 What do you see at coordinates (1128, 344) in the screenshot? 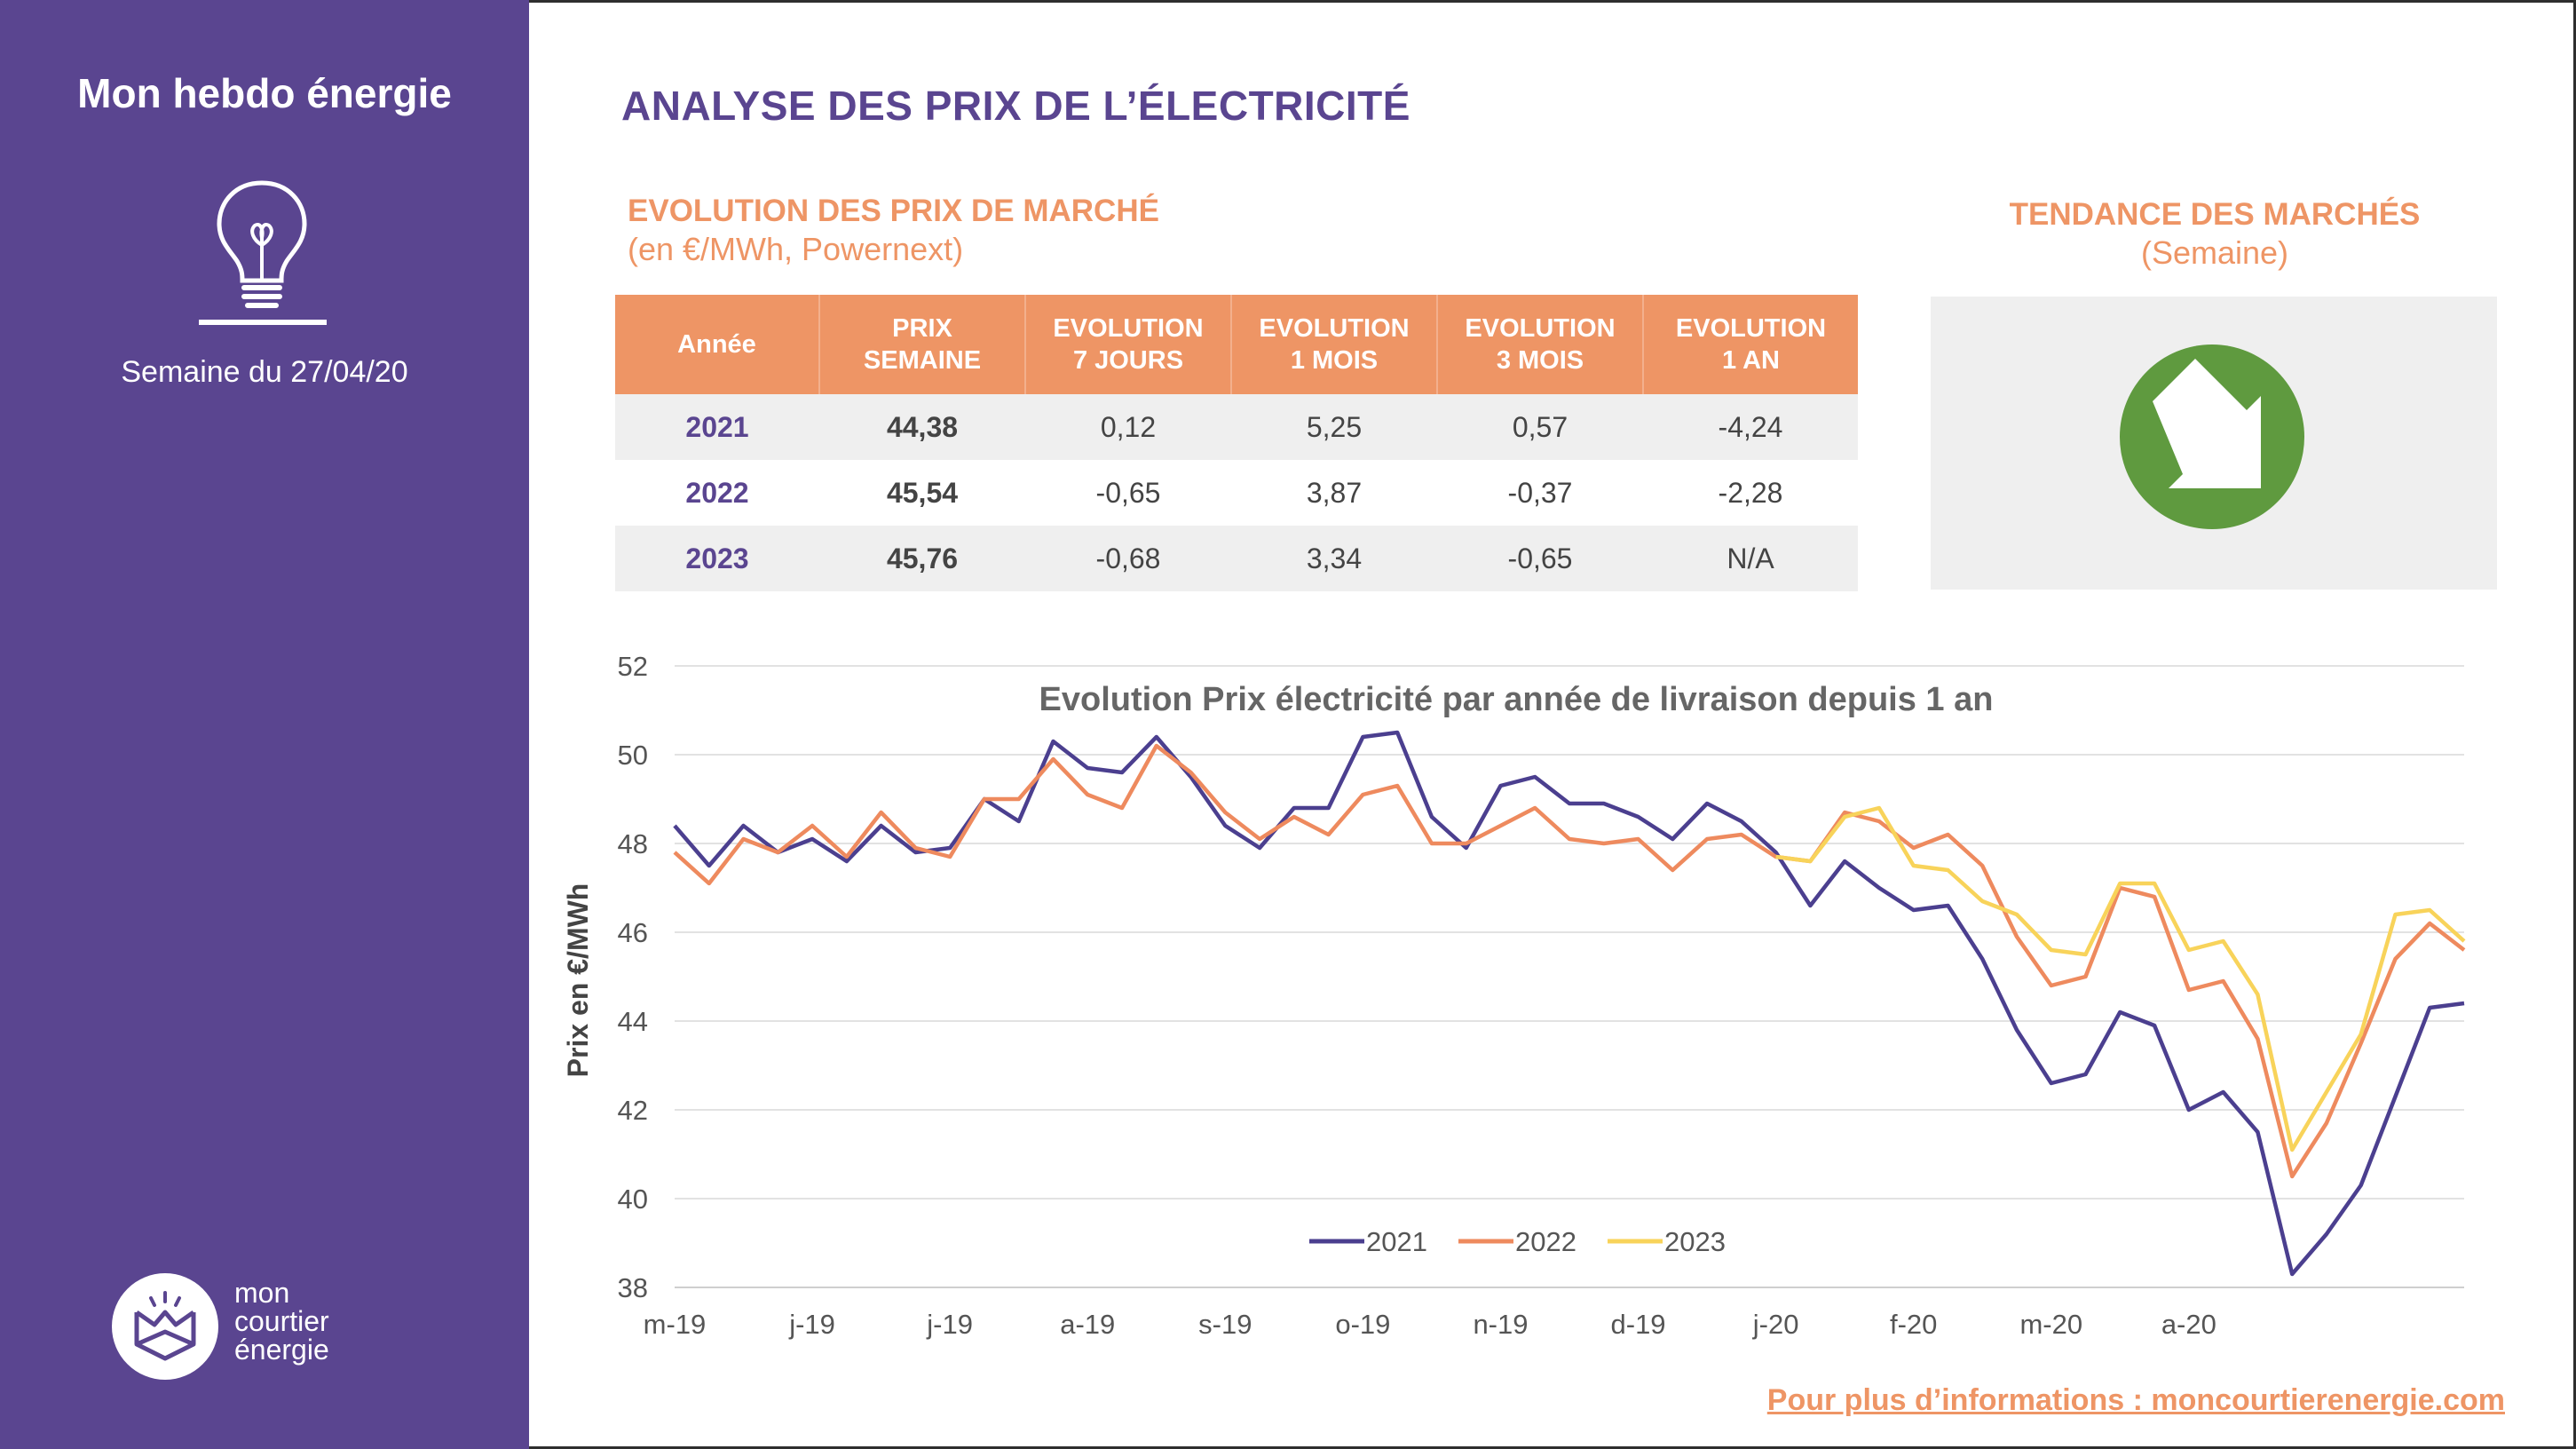
I see `col-header-7d: EVOLUTION 7 JOURS` at bounding box center [1128, 344].